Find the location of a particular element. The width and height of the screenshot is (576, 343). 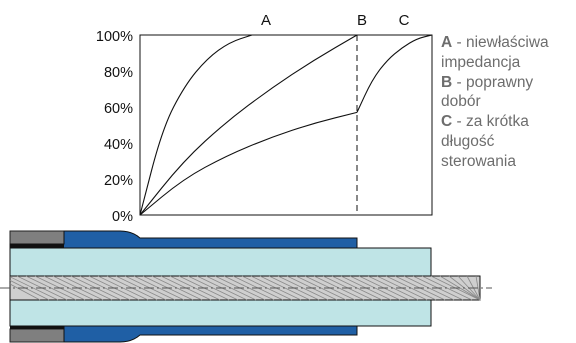

connector-bottom is located at coordinates (37, 335).